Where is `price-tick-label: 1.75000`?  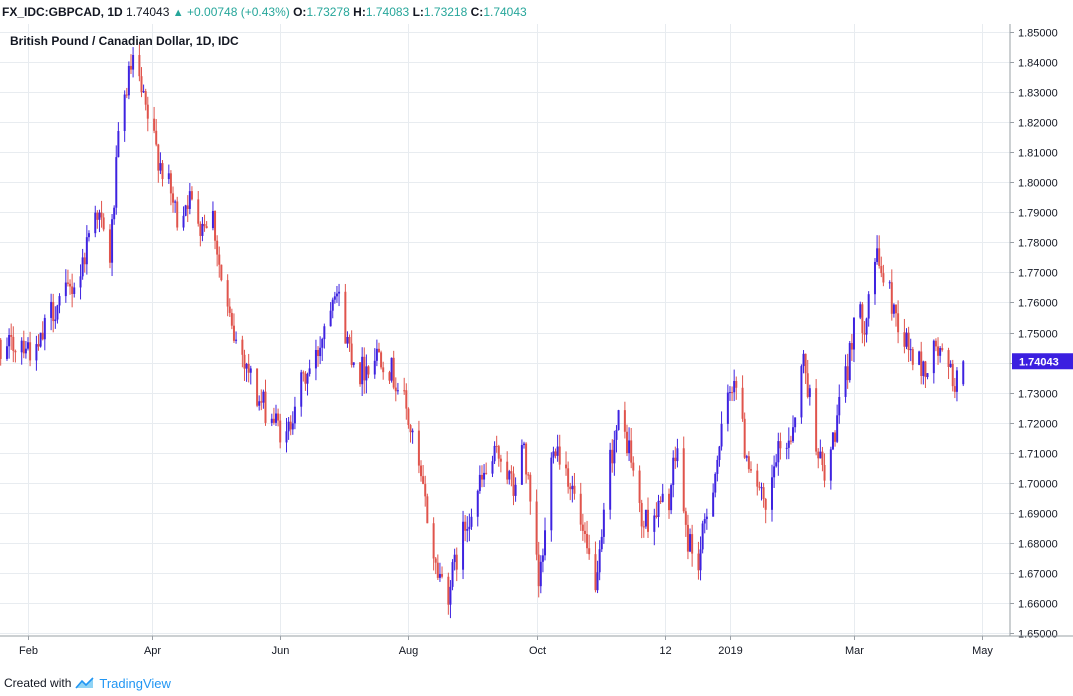
price-tick-label: 1.75000 is located at coordinates (1038, 335).